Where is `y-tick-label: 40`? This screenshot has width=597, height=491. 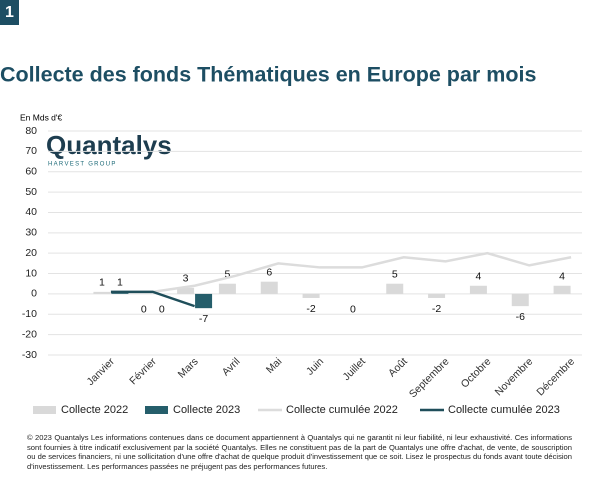
y-tick-label: 40 is located at coordinates (31, 212).